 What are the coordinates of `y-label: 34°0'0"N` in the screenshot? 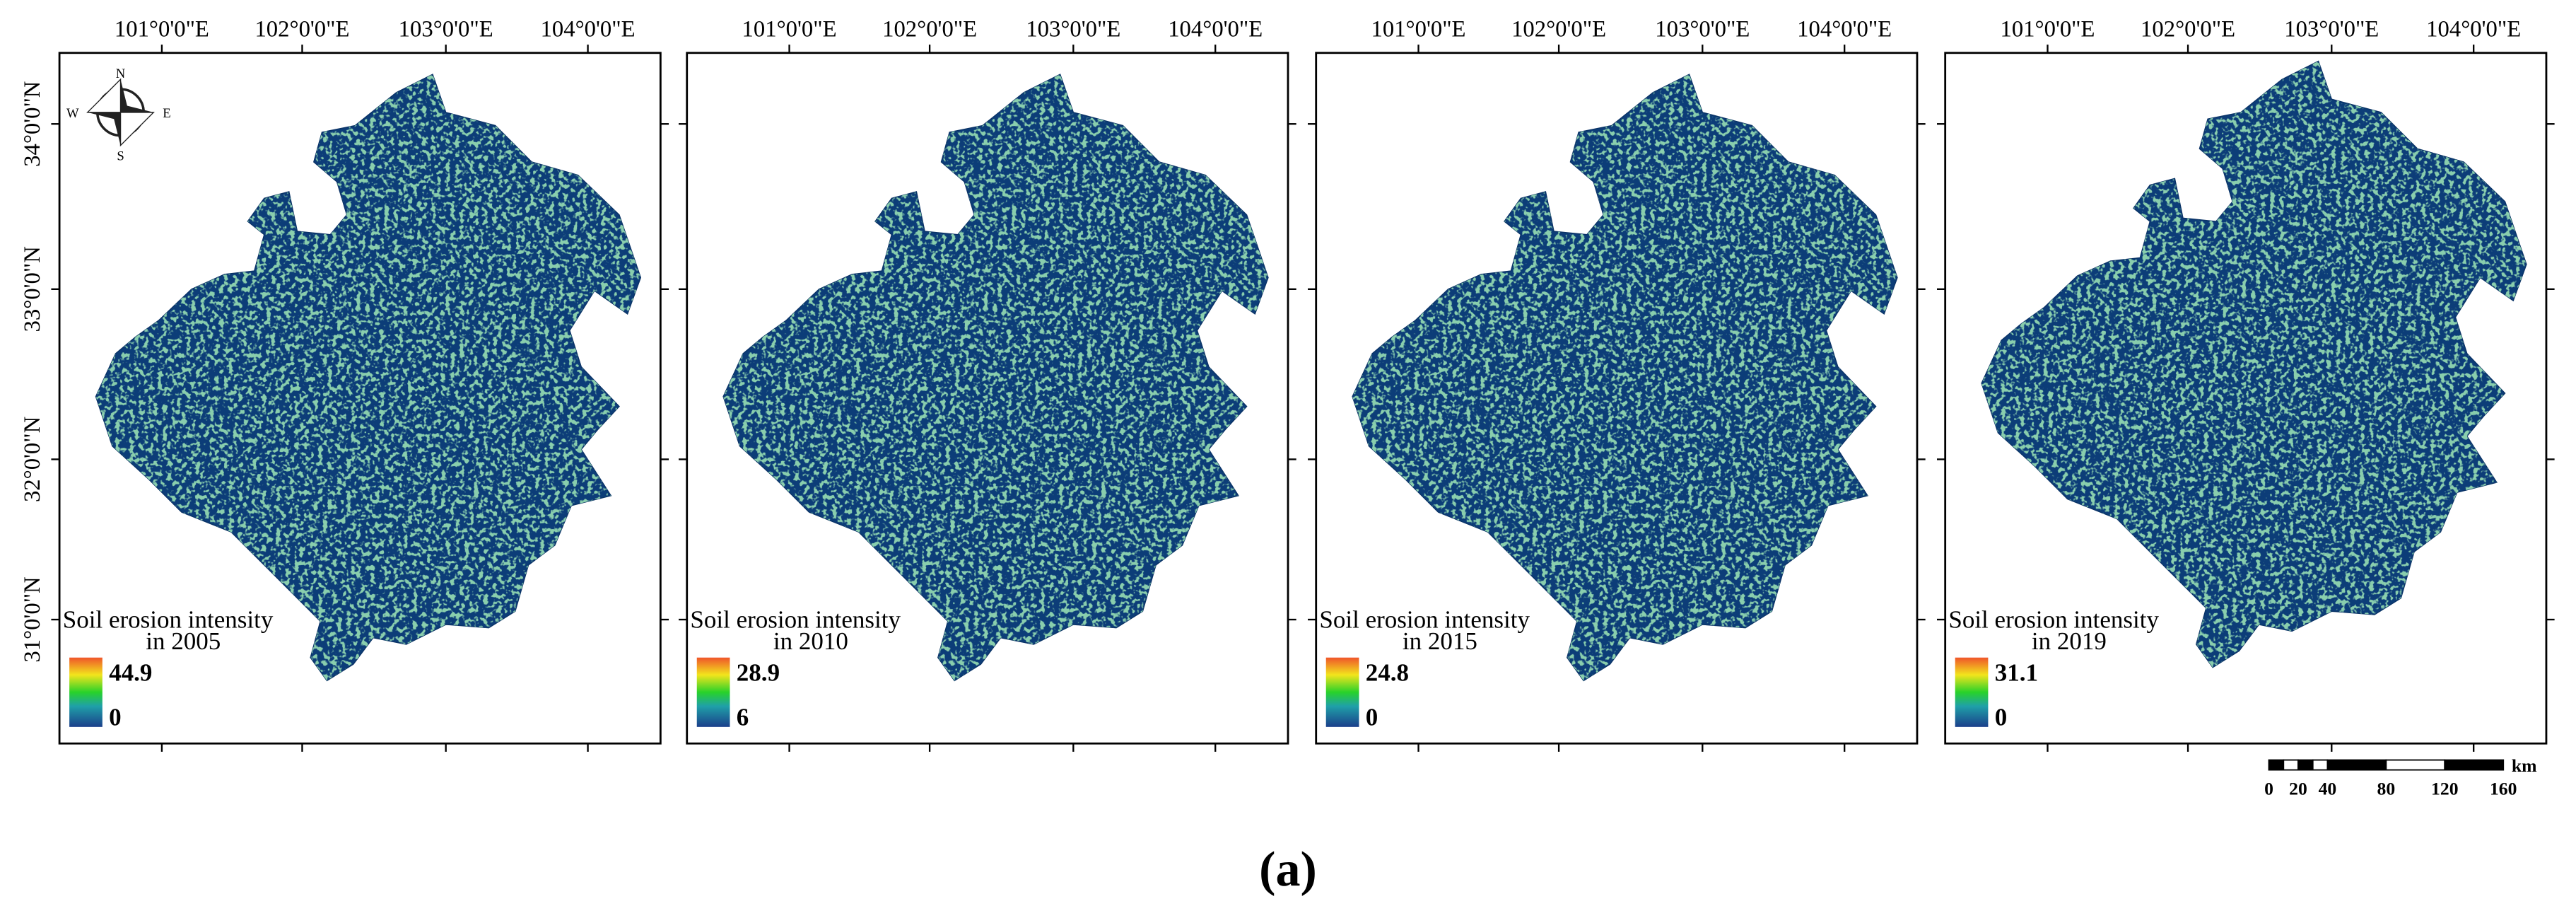 It's located at (32, 124).